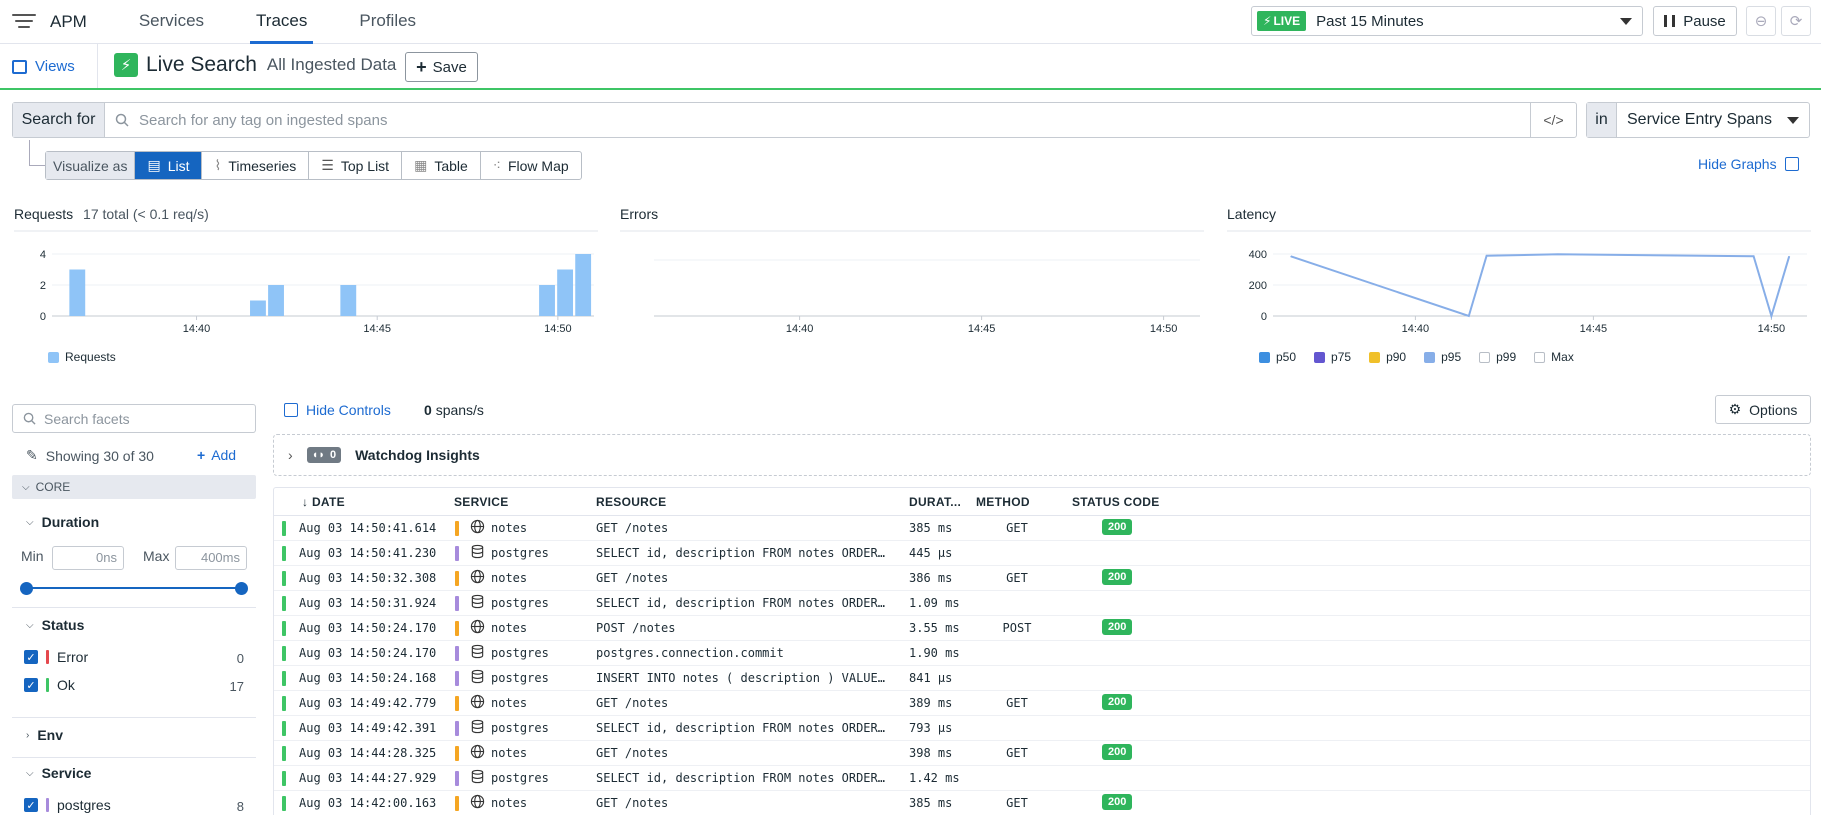 The image size is (1821, 815). Describe the element at coordinates (171, 20) in the screenshot. I see `tab-services: Services` at that location.